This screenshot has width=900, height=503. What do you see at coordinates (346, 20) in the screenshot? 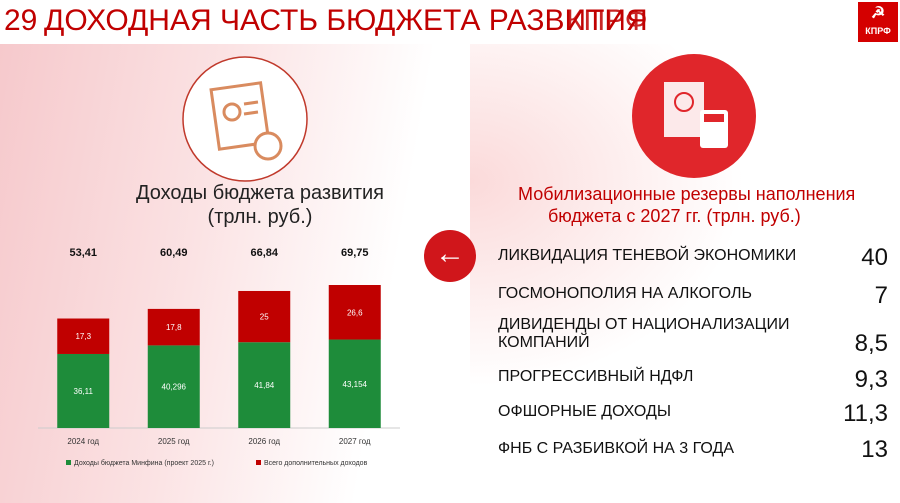
I see `slide-title: ДОХОДНАЯ ЧАСТЬ БЮДЖЕТА РАЗВИТИЯ` at bounding box center [346, 20].